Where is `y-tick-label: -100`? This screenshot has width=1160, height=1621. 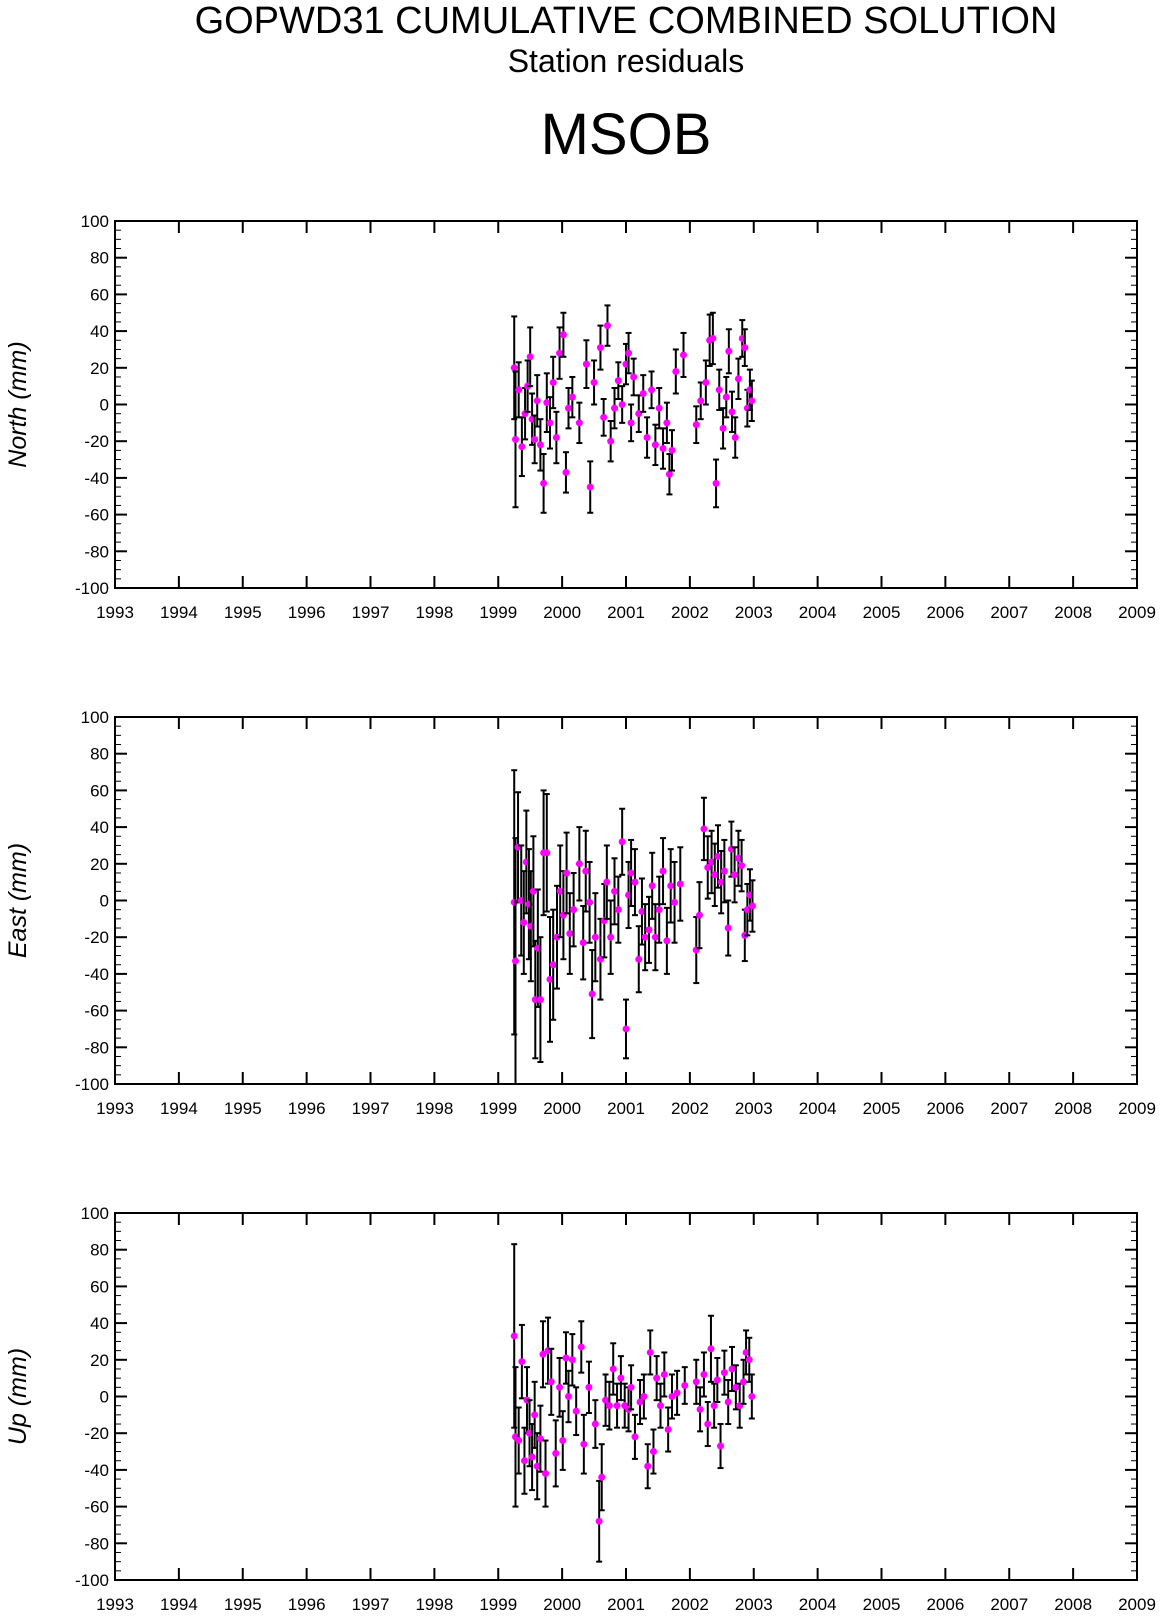 y-tick-label: -100 is located at coordinates (92, 1084).